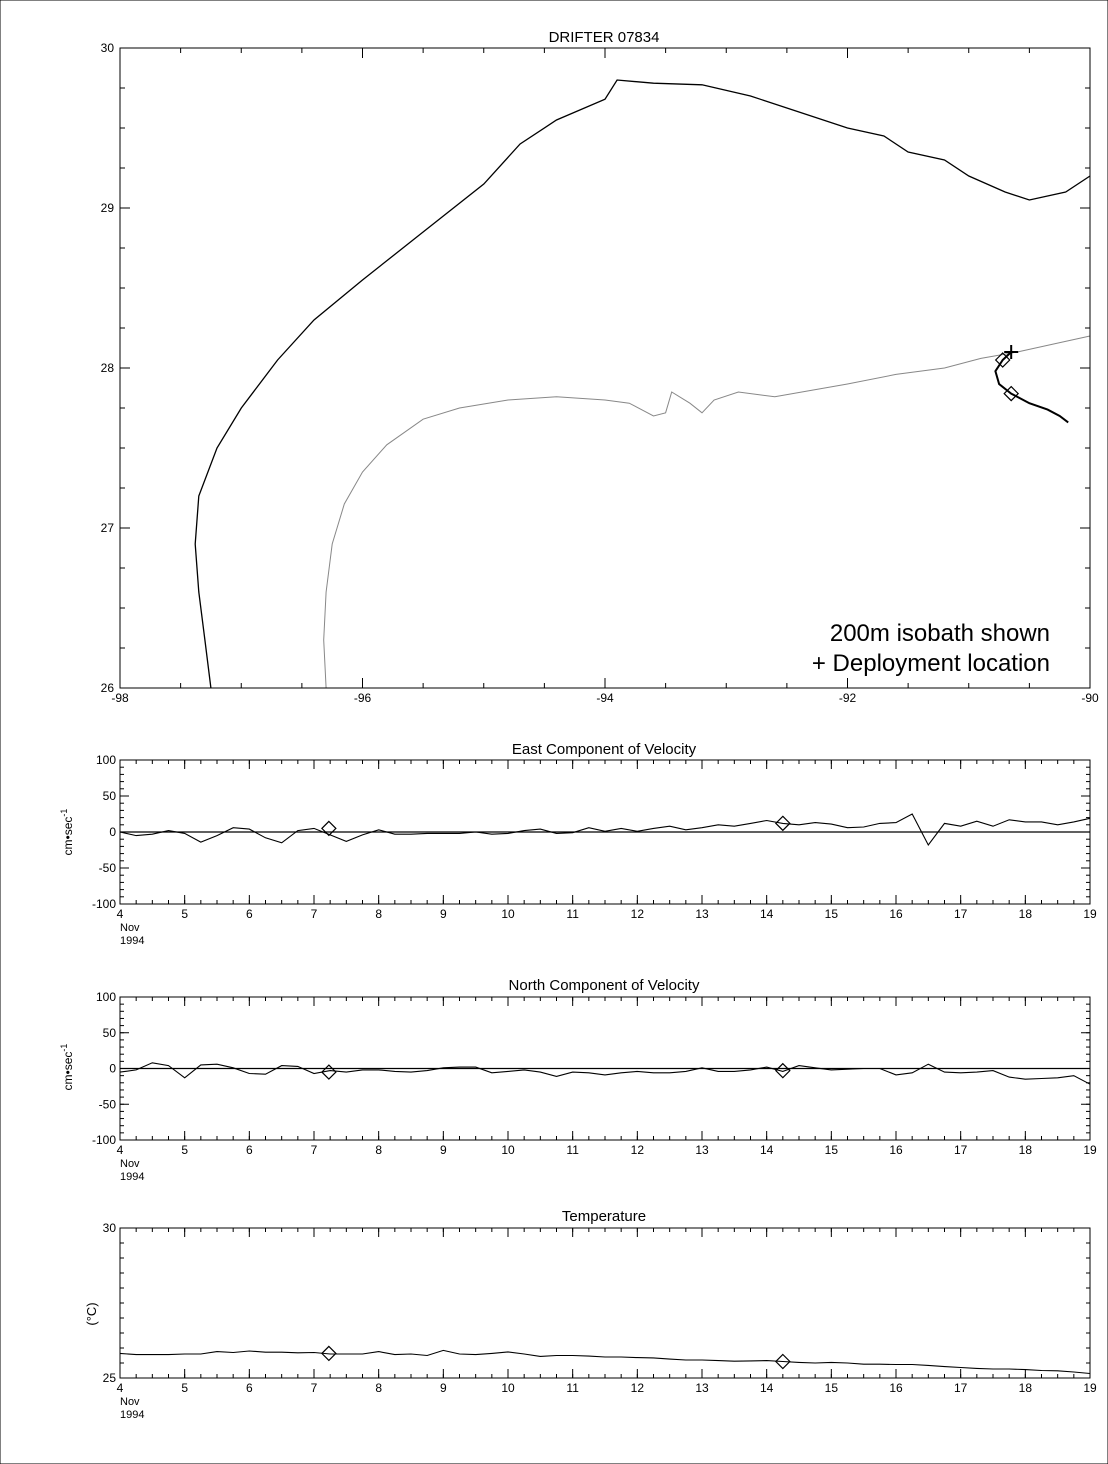 The height and width of the screenshot is (1464, 1108). I want to click on east-velocity-title: East Component of Velocity, so click(604, 749).